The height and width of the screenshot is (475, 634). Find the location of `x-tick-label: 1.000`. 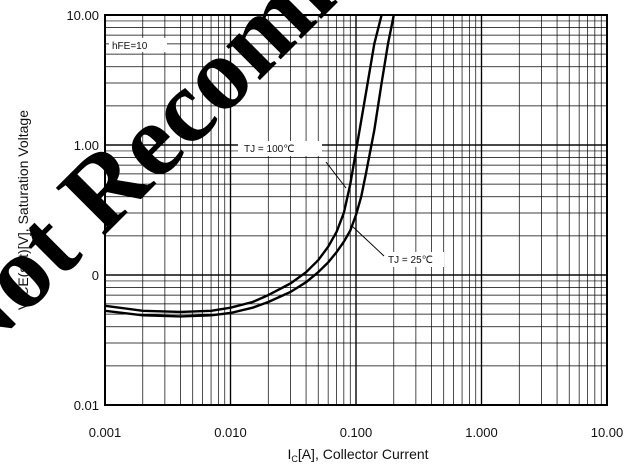

x-tick-label: 1.000 is located at coordinates (481, 432).